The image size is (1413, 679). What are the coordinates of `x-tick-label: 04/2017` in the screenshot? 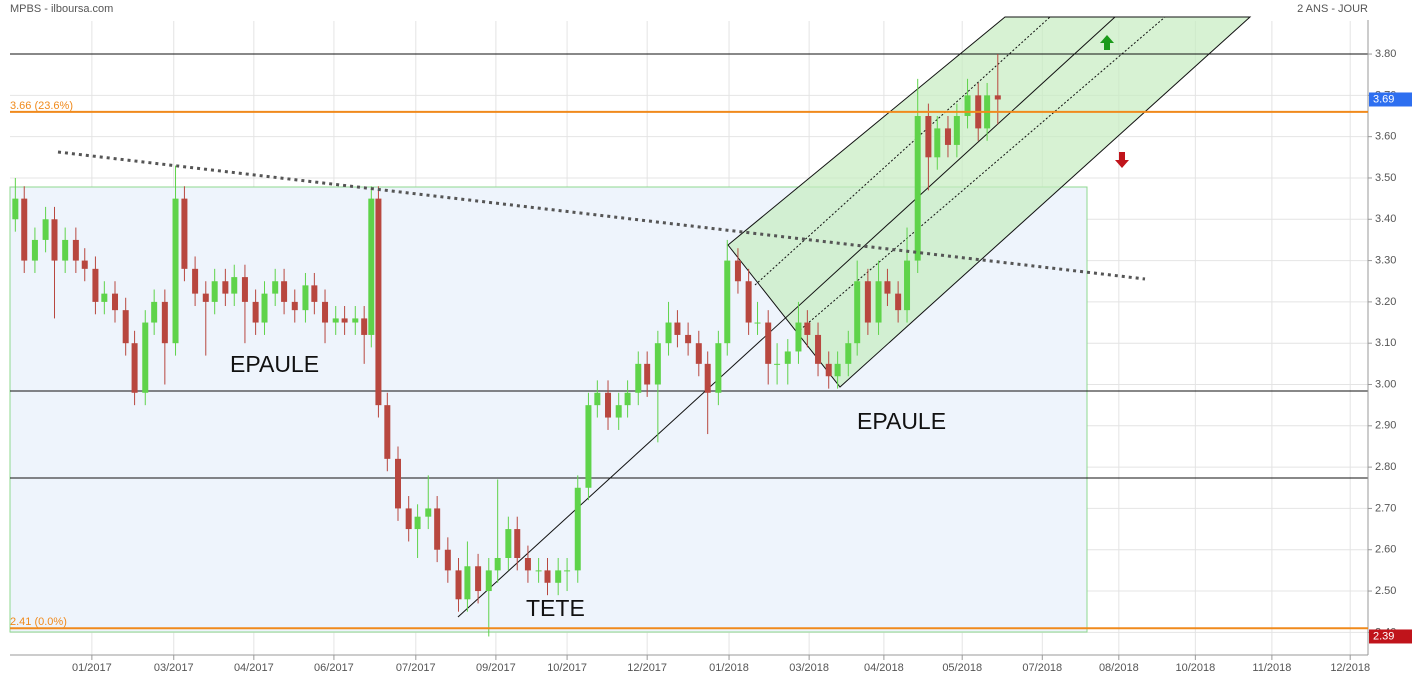 It's located at (254, 668).